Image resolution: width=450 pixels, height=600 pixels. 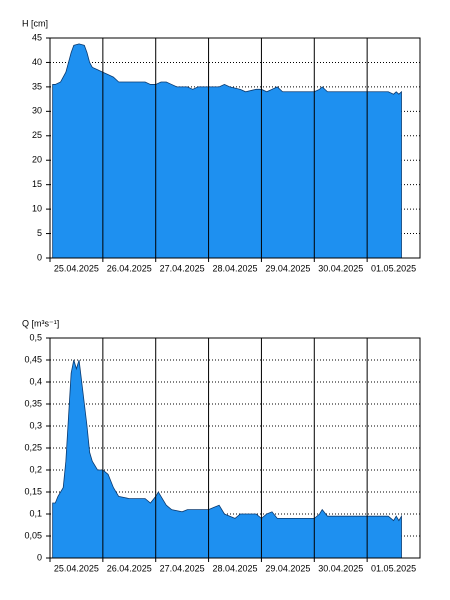 I want to click on y-axis-label: Q [m³s⁻¹], so click(x=40, y=323).